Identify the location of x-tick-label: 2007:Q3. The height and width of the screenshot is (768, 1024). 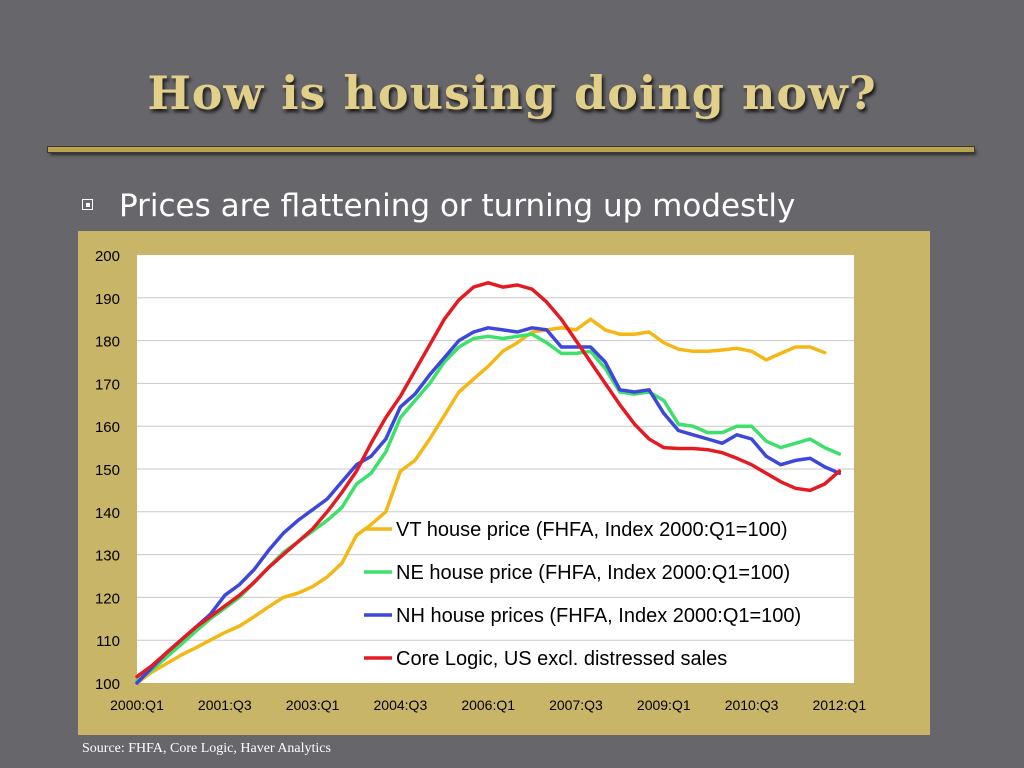
(576, 705).